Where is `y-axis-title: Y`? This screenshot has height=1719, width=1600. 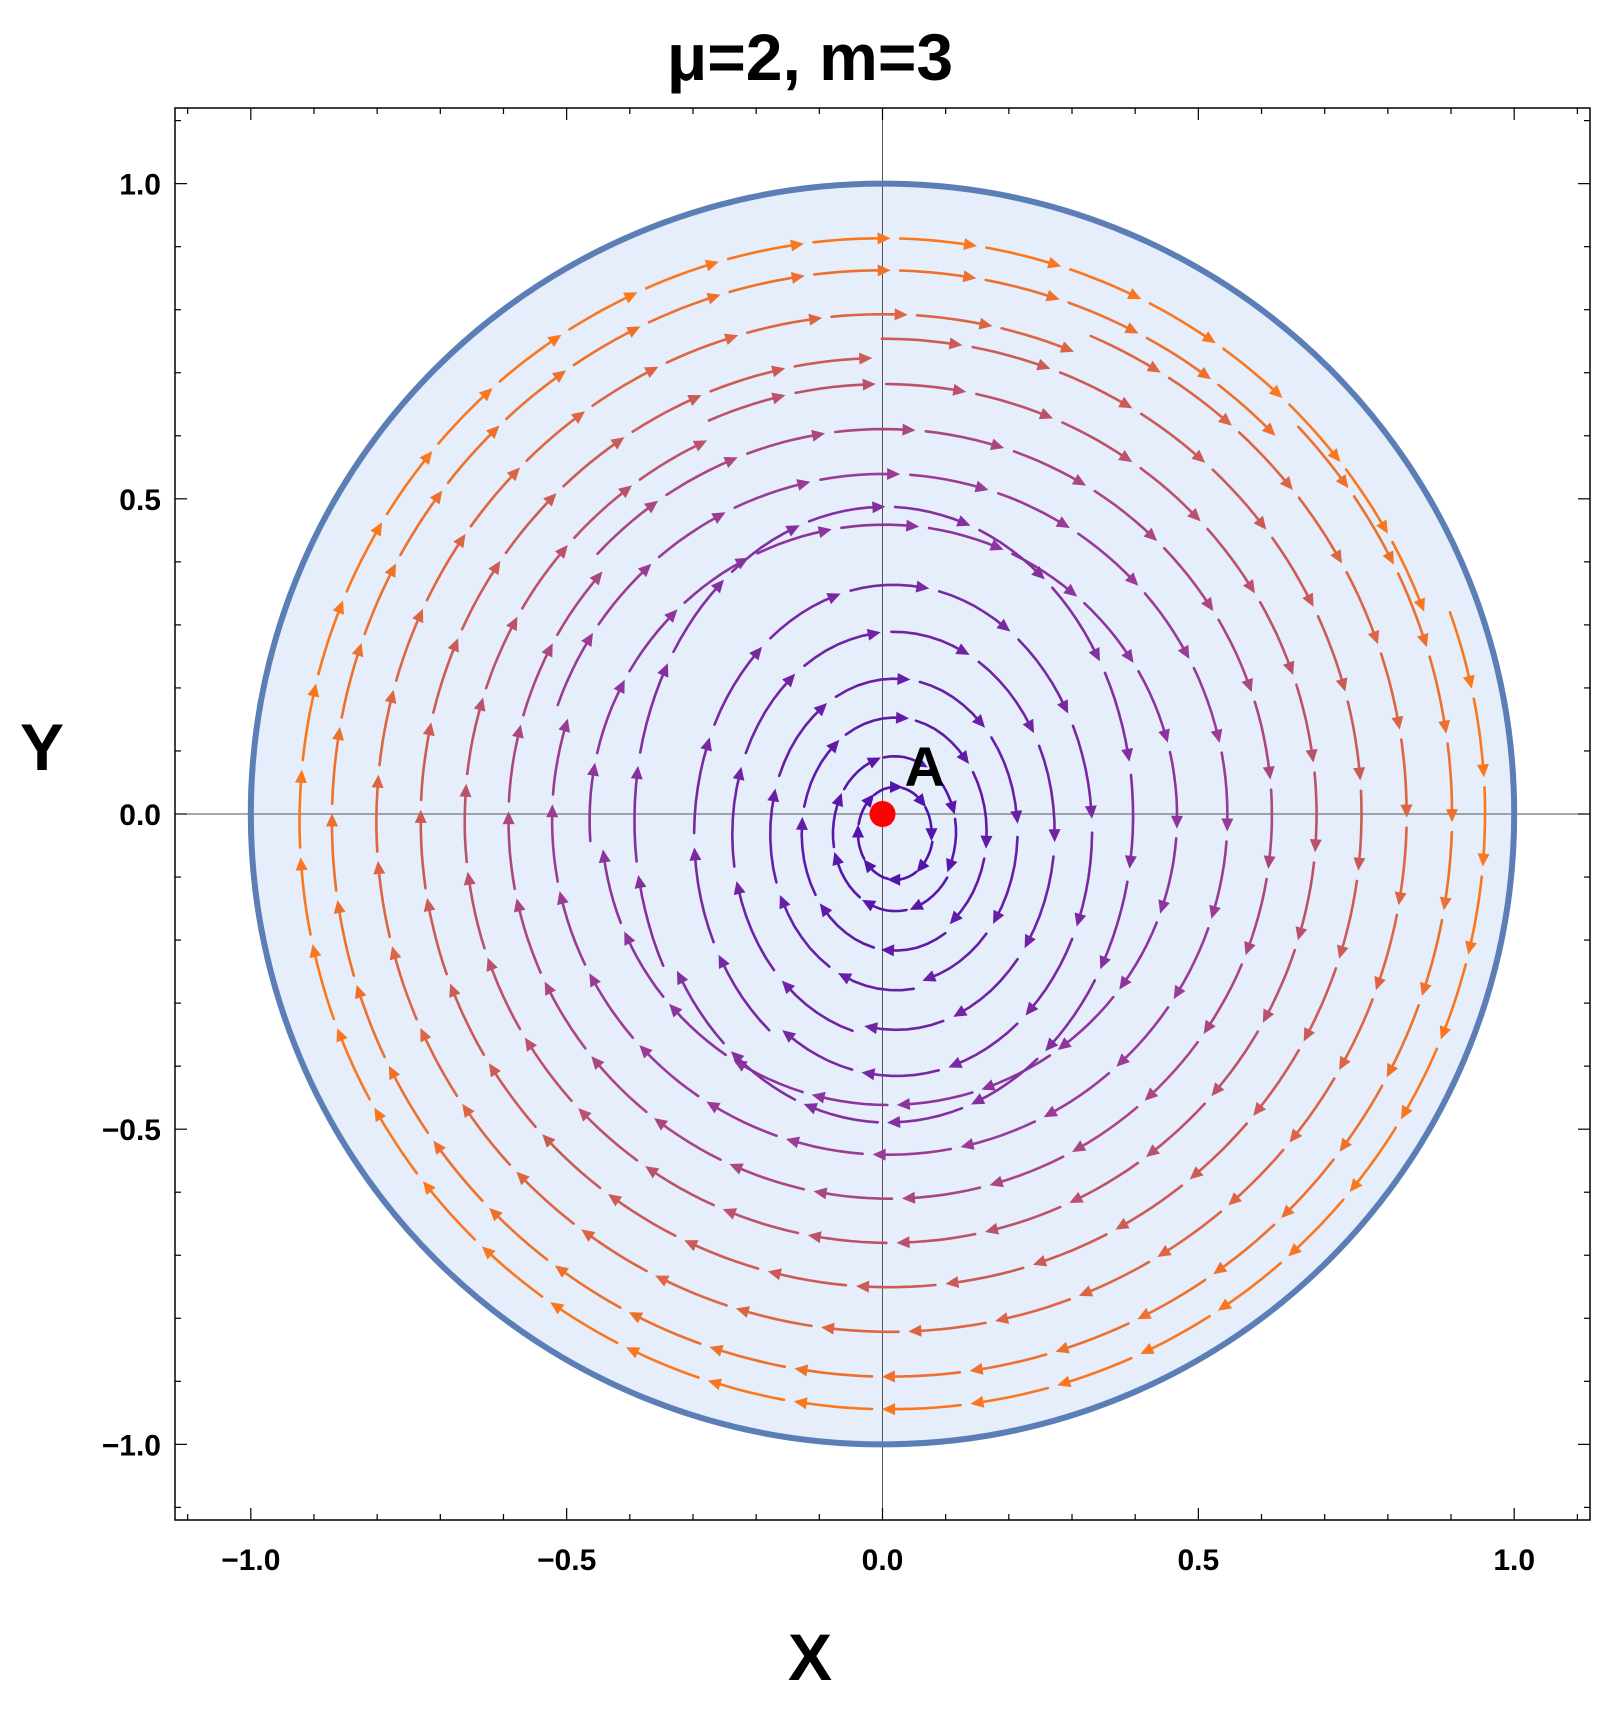
y-axis-title: Y is located at coordinates (42, 747).